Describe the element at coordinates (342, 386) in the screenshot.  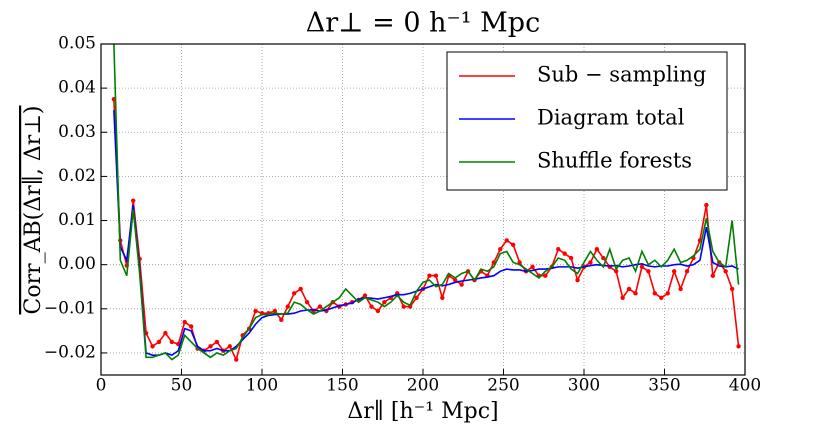
I see `x-tick-label: 150` at that location.